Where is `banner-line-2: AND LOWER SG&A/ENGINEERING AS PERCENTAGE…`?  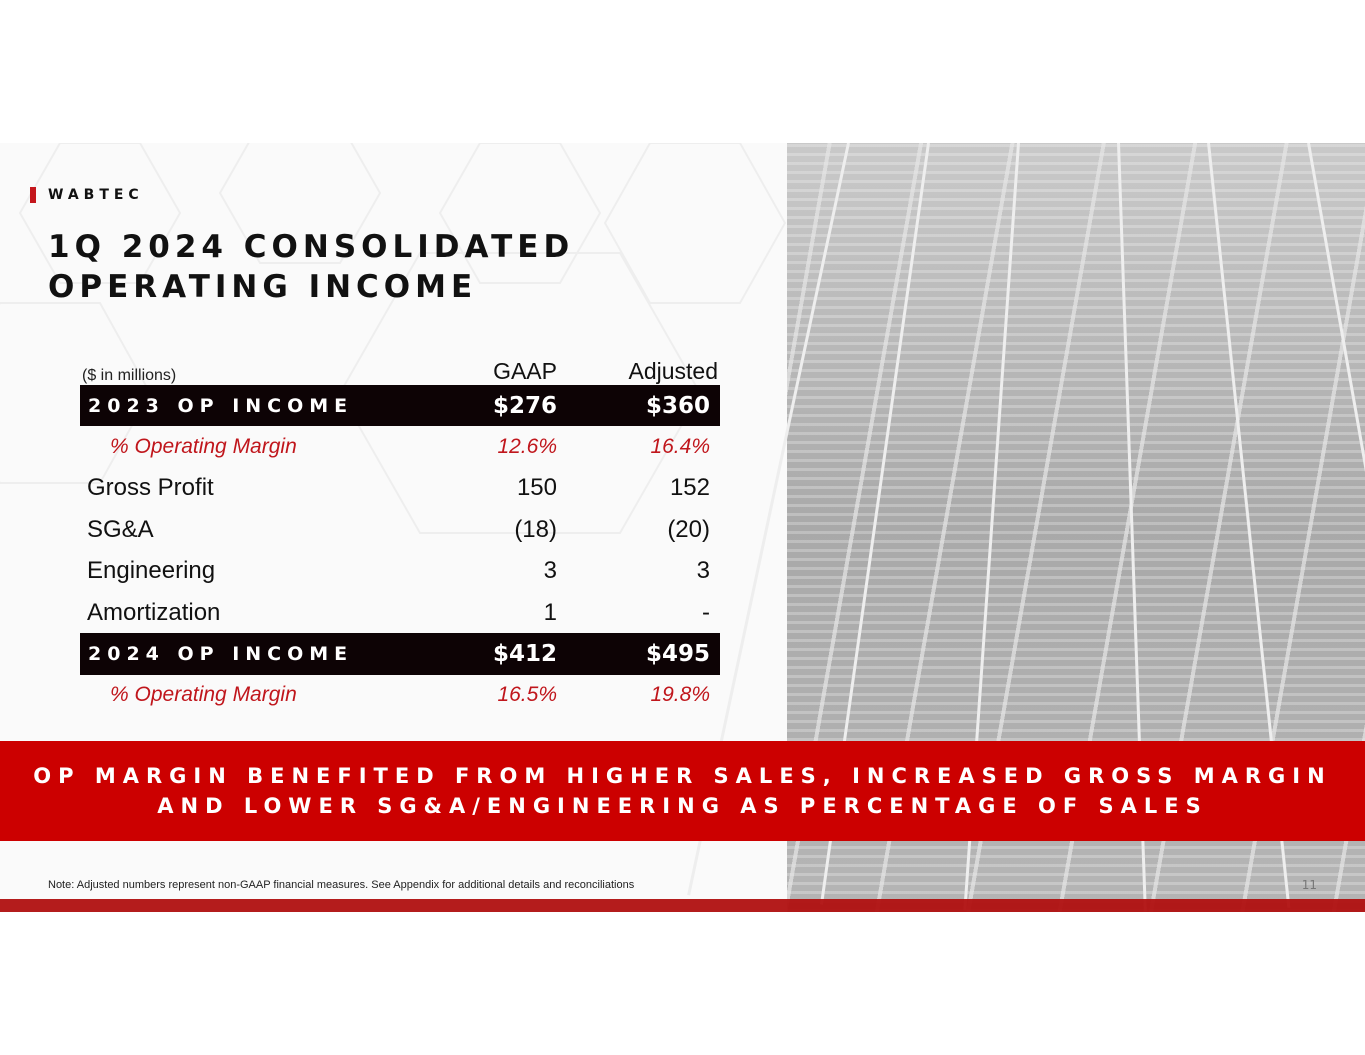
banner-line-2: AND LOWER SG&A/ENGINEERING AS PERCENTAGE… is located at coordinates (682, 806).